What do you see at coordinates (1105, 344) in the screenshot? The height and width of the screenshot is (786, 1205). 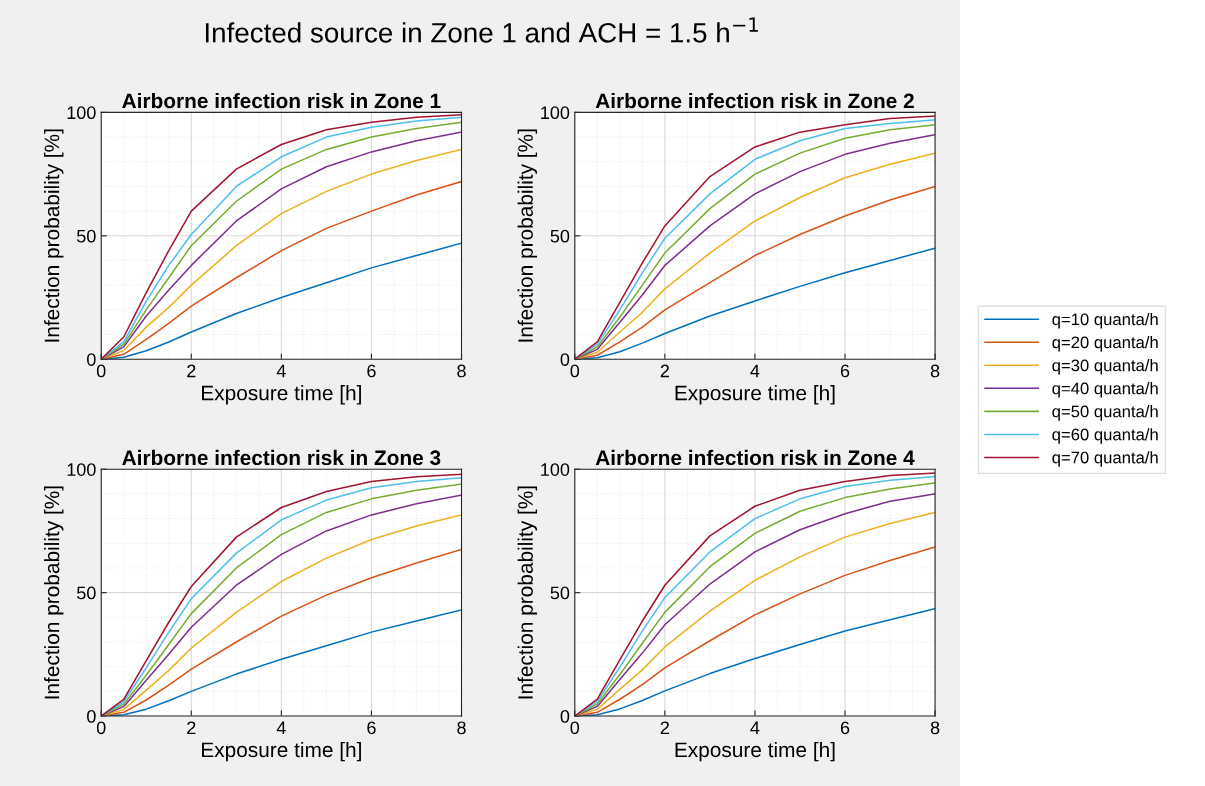 I see `legend-label: q=20 quanta/h` at bounding box center [1105, 344].